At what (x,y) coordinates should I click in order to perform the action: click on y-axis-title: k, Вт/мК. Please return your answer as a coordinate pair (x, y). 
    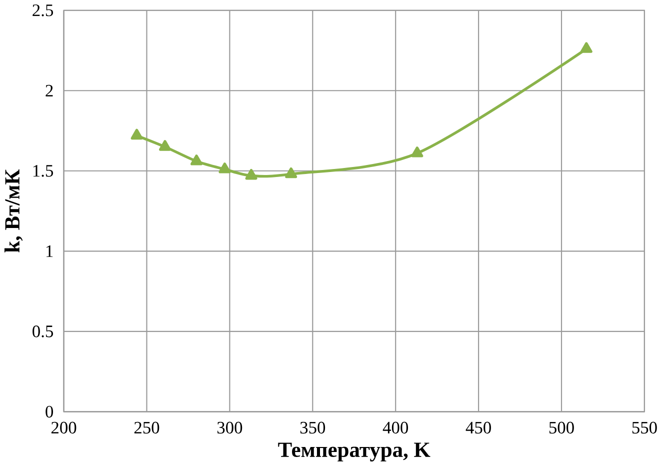
    Looking at the image, I should click on (13, 210).